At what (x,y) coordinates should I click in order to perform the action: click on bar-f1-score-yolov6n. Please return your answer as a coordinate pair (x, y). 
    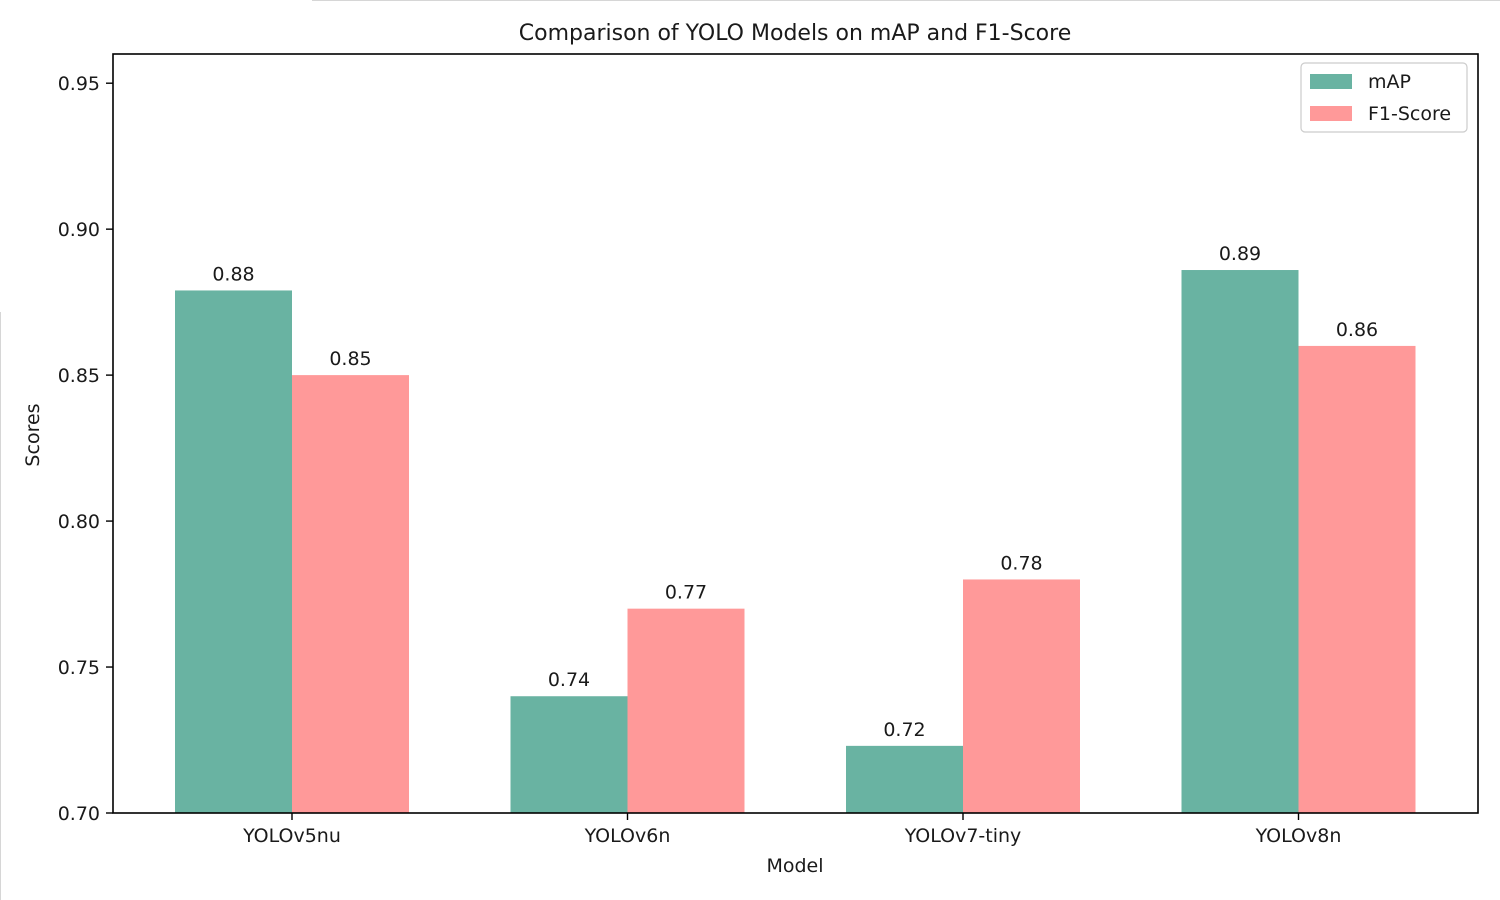
    Looking at the image, I should click on (686, 710).